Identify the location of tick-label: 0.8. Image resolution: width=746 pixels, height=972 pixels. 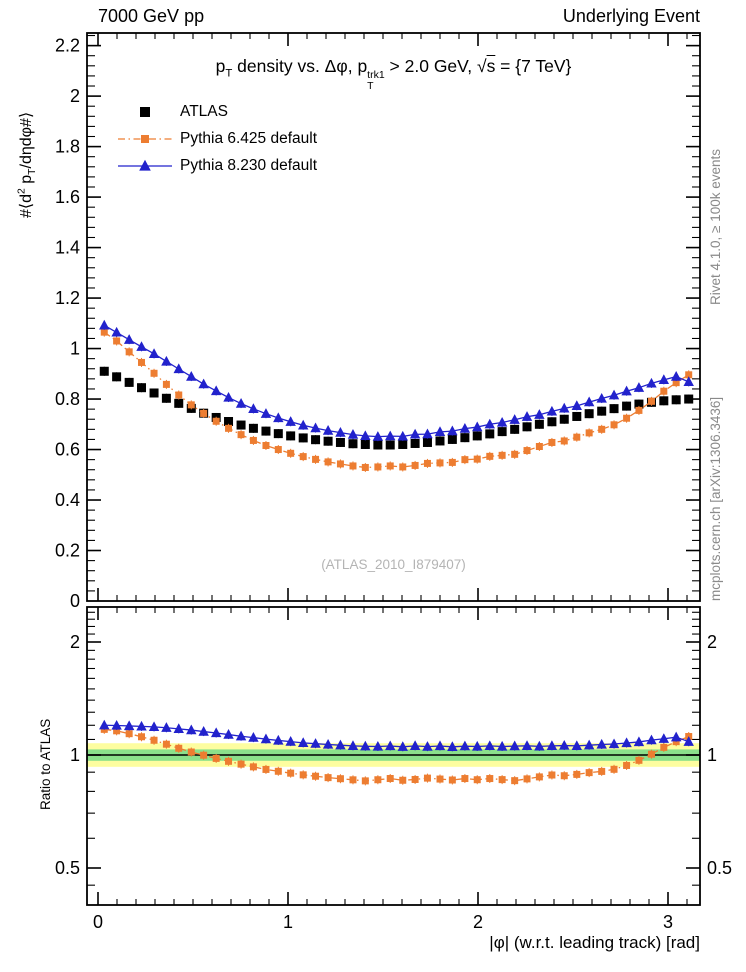
(67, 399).